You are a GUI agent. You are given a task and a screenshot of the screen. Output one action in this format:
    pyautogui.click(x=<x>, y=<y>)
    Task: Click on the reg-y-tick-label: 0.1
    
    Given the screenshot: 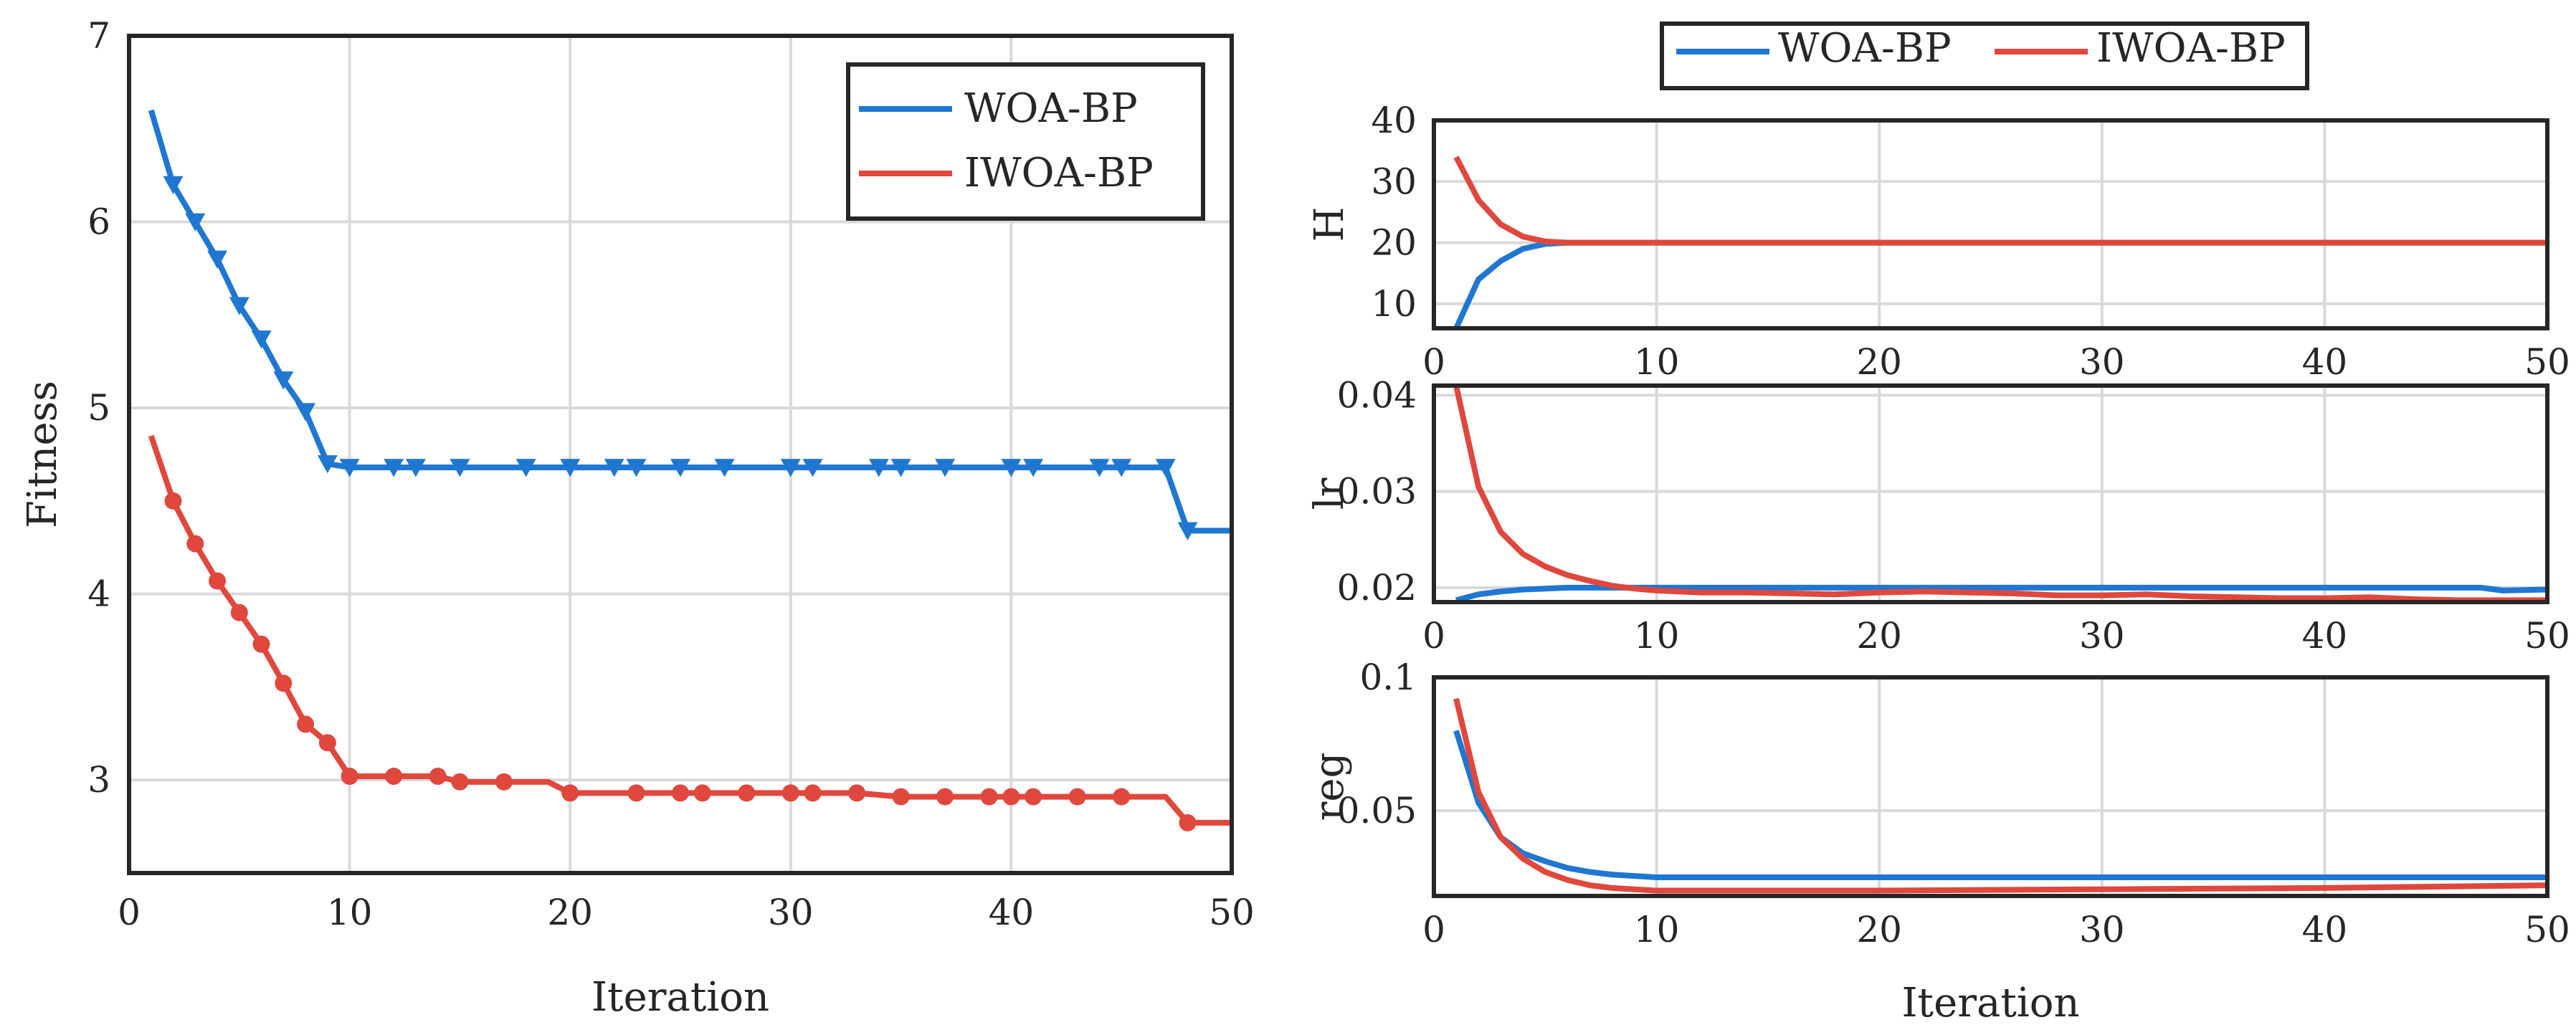 What is the action you would take?
    pyautogui.click(x=1388, y=677)
    